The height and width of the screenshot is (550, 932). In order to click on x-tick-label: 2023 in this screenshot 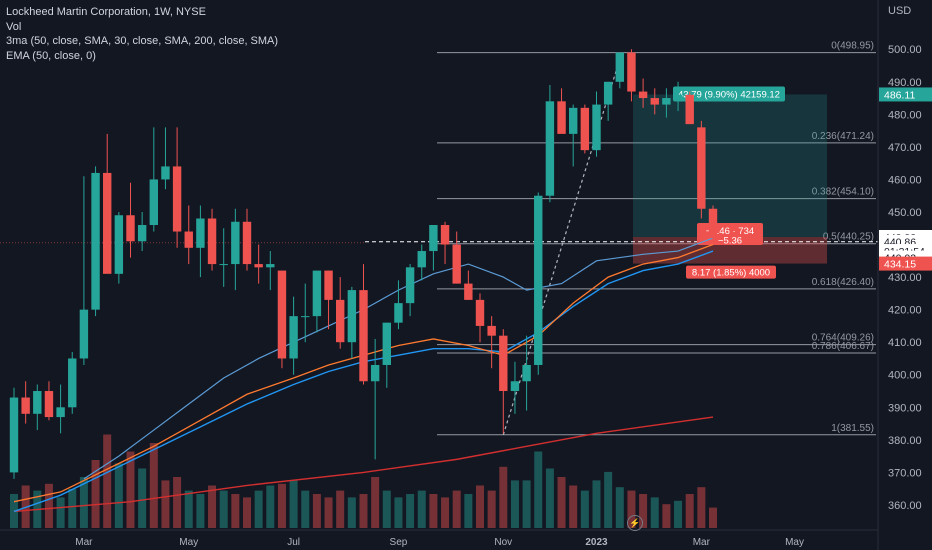, I will do `click(596, 542)`.